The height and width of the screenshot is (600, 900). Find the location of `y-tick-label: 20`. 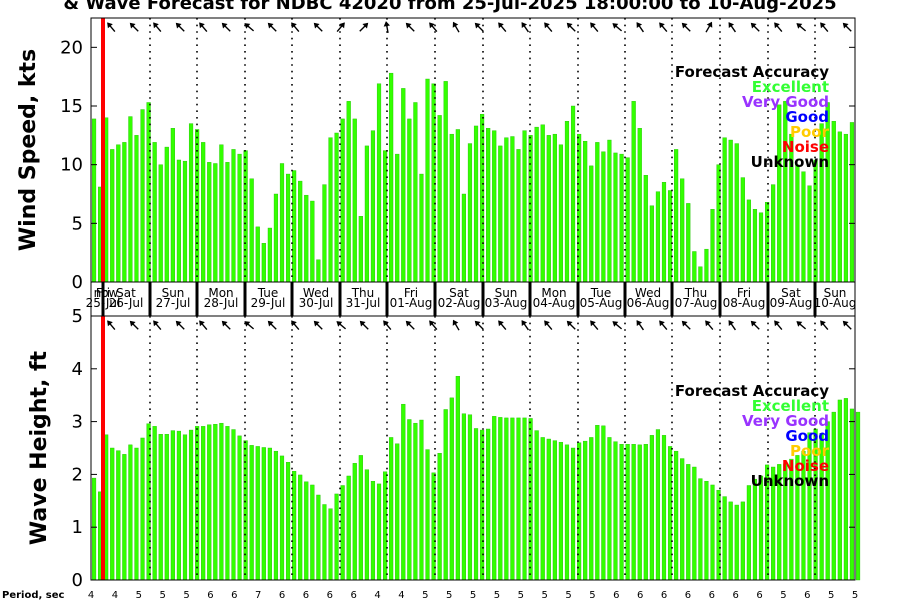

y-tick-label: 20 is located at coordinates (71, 47).